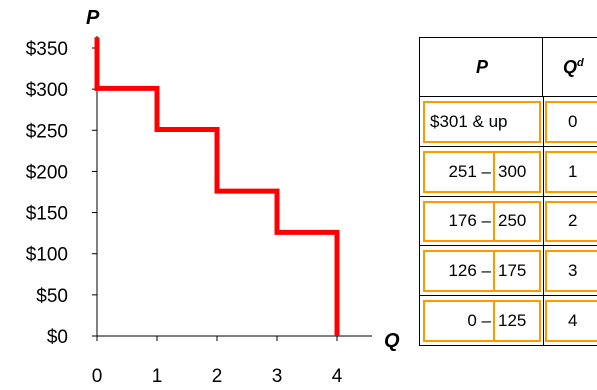 The image size is (597, 390). What do you see at coordinates (93, 18) in the screenshot?
I see `y-axis-label: P` at bounding box center [93, 18].